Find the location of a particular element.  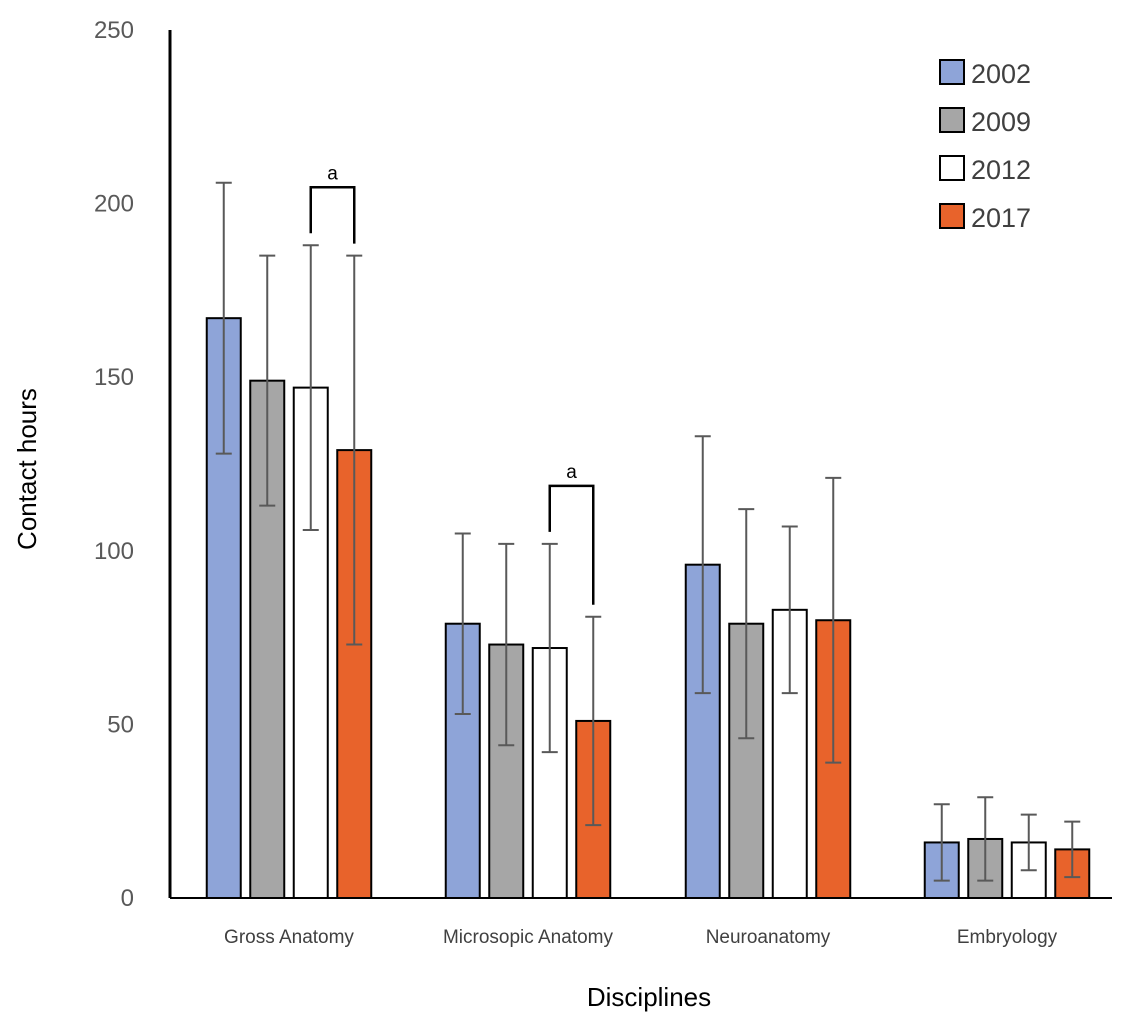

legend-label: 2017 is located at coordinates (1001, 218).